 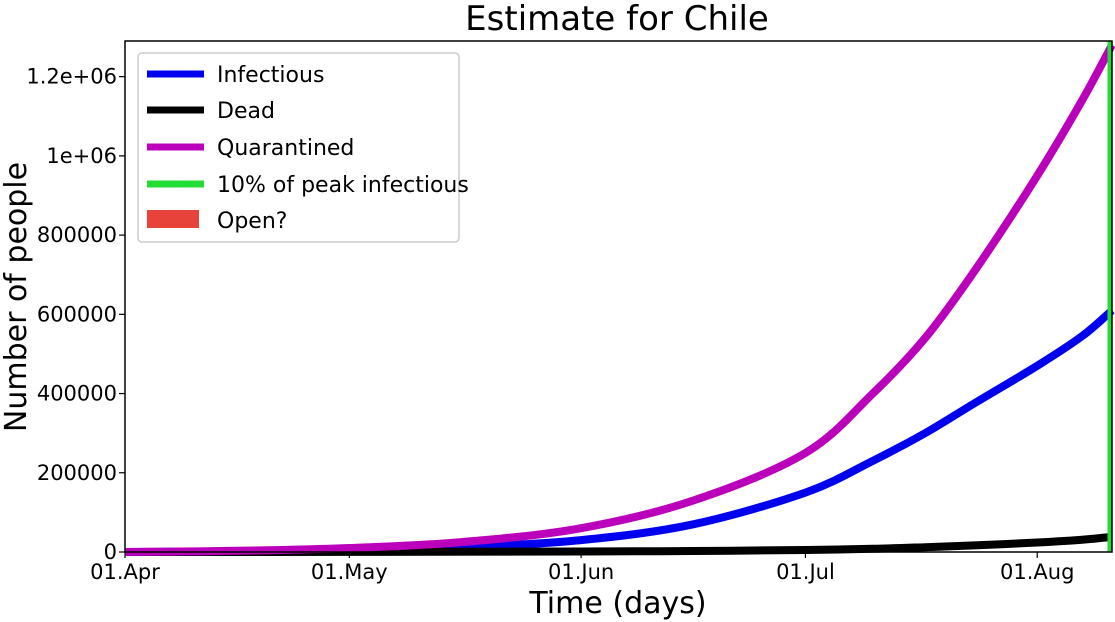 I want to click on y-tick-label: 600000, so click(x=77, y=314).